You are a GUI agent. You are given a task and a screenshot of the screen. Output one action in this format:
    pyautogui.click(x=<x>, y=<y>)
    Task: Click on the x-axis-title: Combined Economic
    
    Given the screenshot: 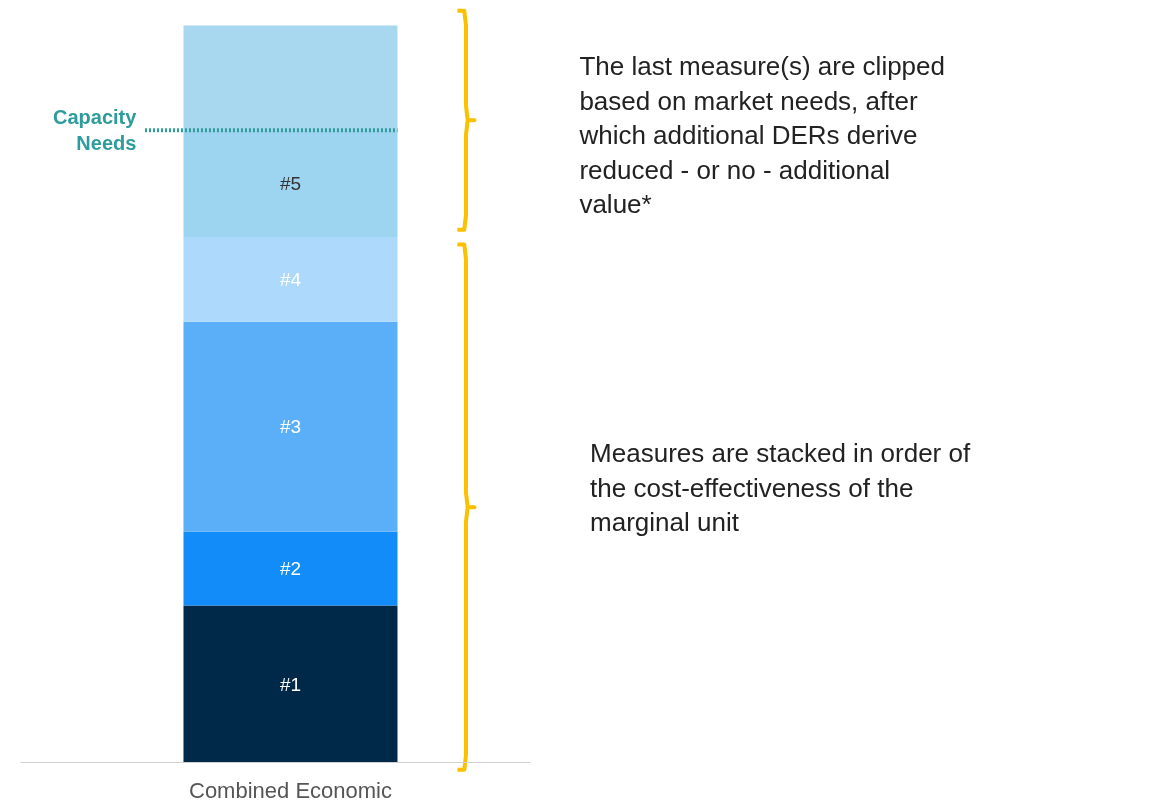 What is the action you would take?
    pyautogui.click(x=290, y=791)
    